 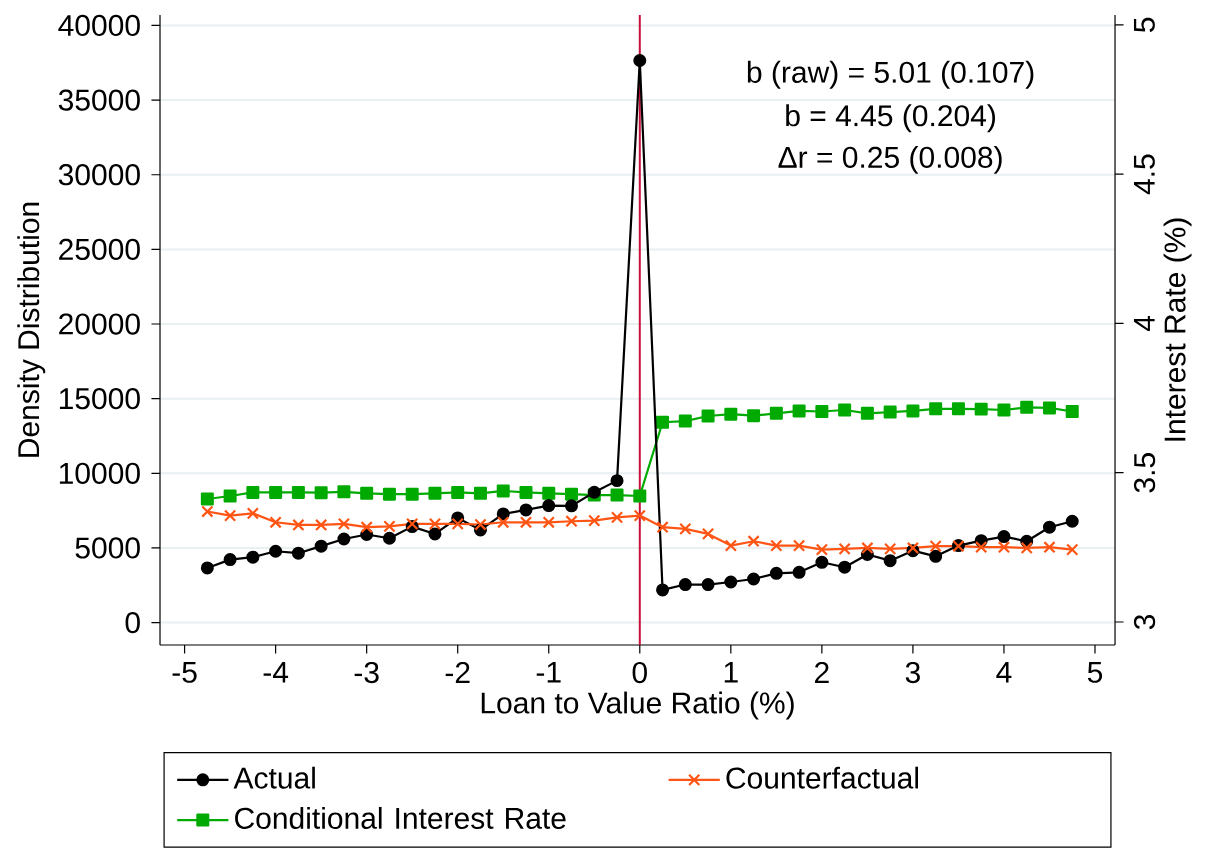 I want to click on y2-tick-label: 4, so click(x=1144, y=323).